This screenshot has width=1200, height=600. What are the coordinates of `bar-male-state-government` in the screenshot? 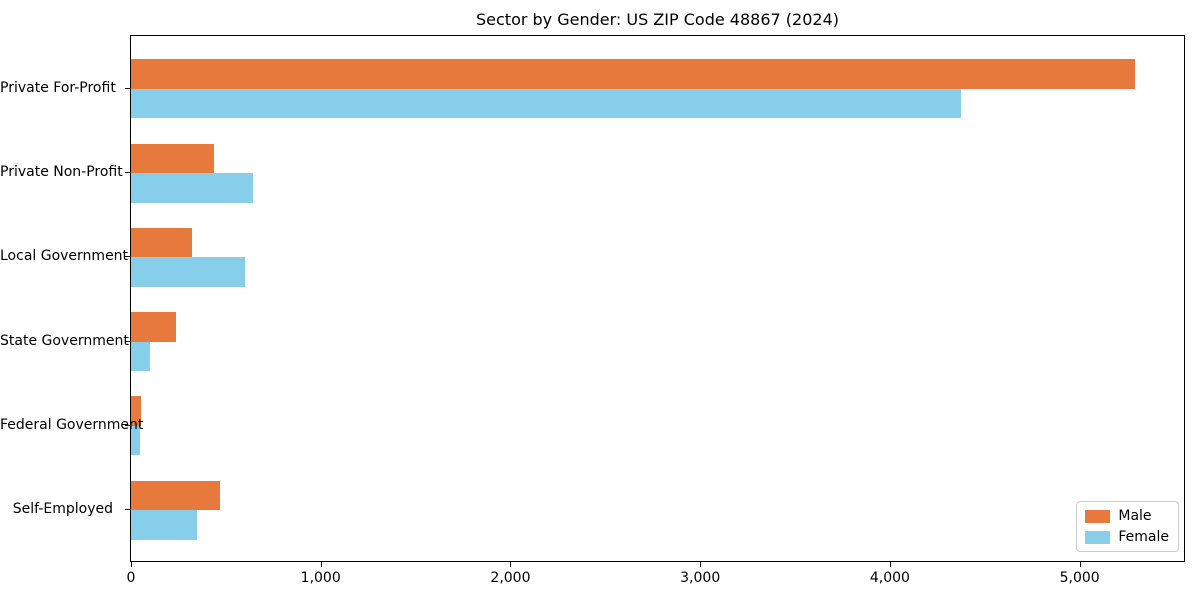 It's located at (153, 327).